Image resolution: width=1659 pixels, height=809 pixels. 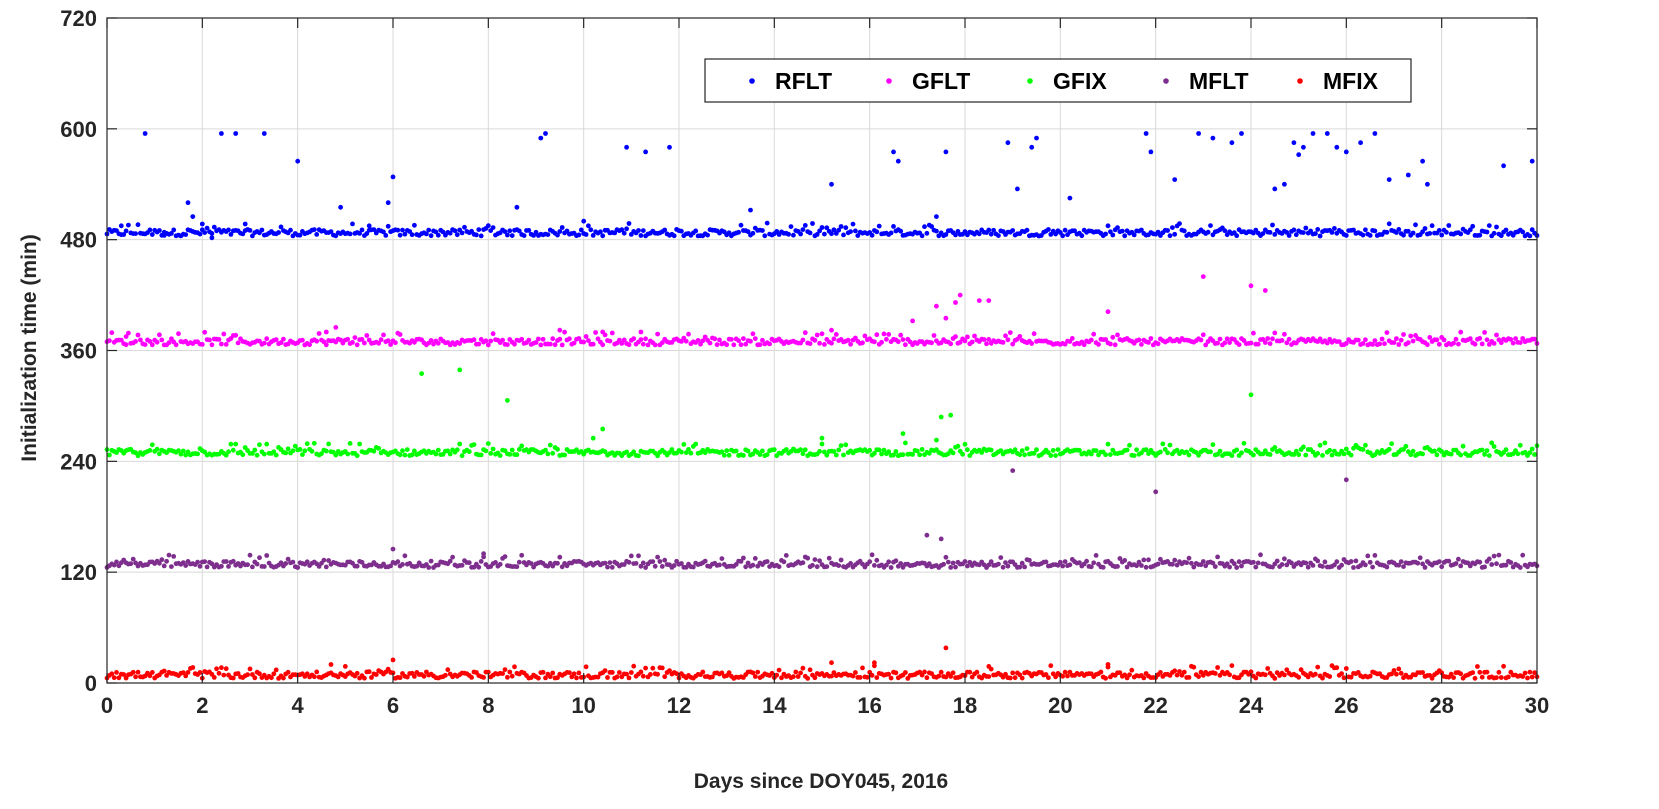 I want to click on series-gflt, so click(x=822, y=311).